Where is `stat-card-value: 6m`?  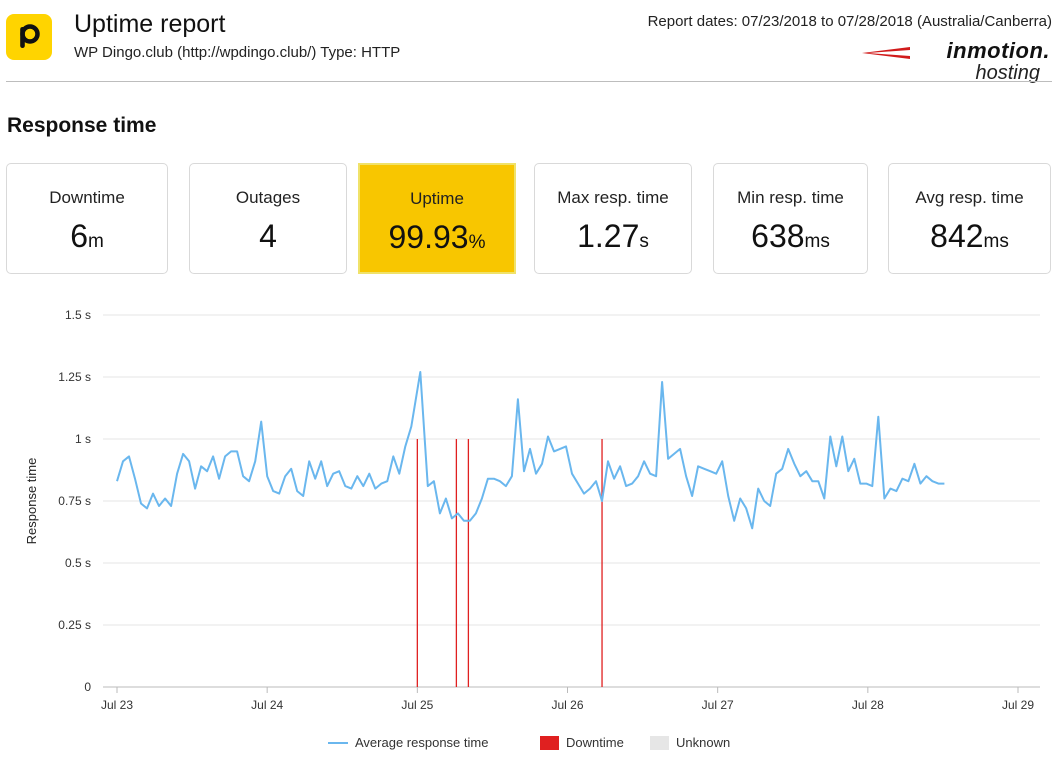
stat-card-value: 6m is located at coordinates (87, 236).